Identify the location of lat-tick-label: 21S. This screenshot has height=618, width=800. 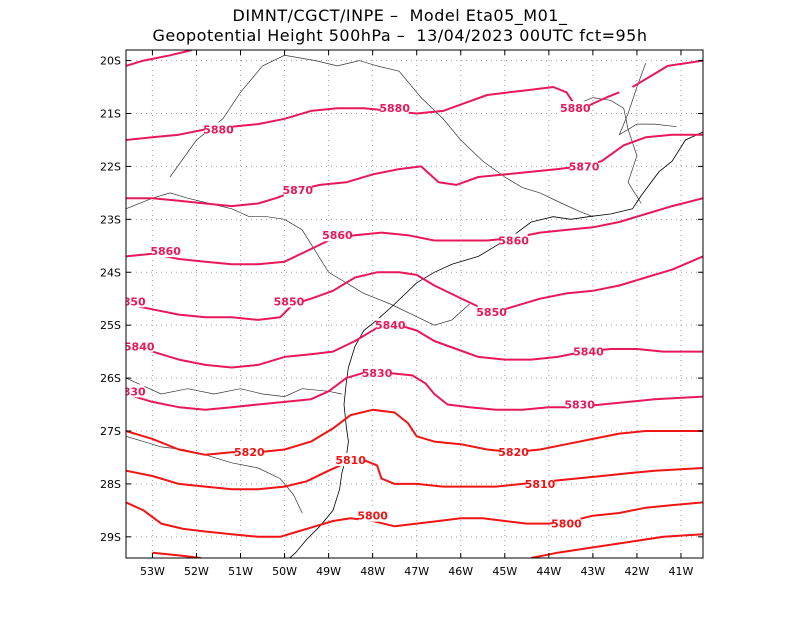
(110, 114).